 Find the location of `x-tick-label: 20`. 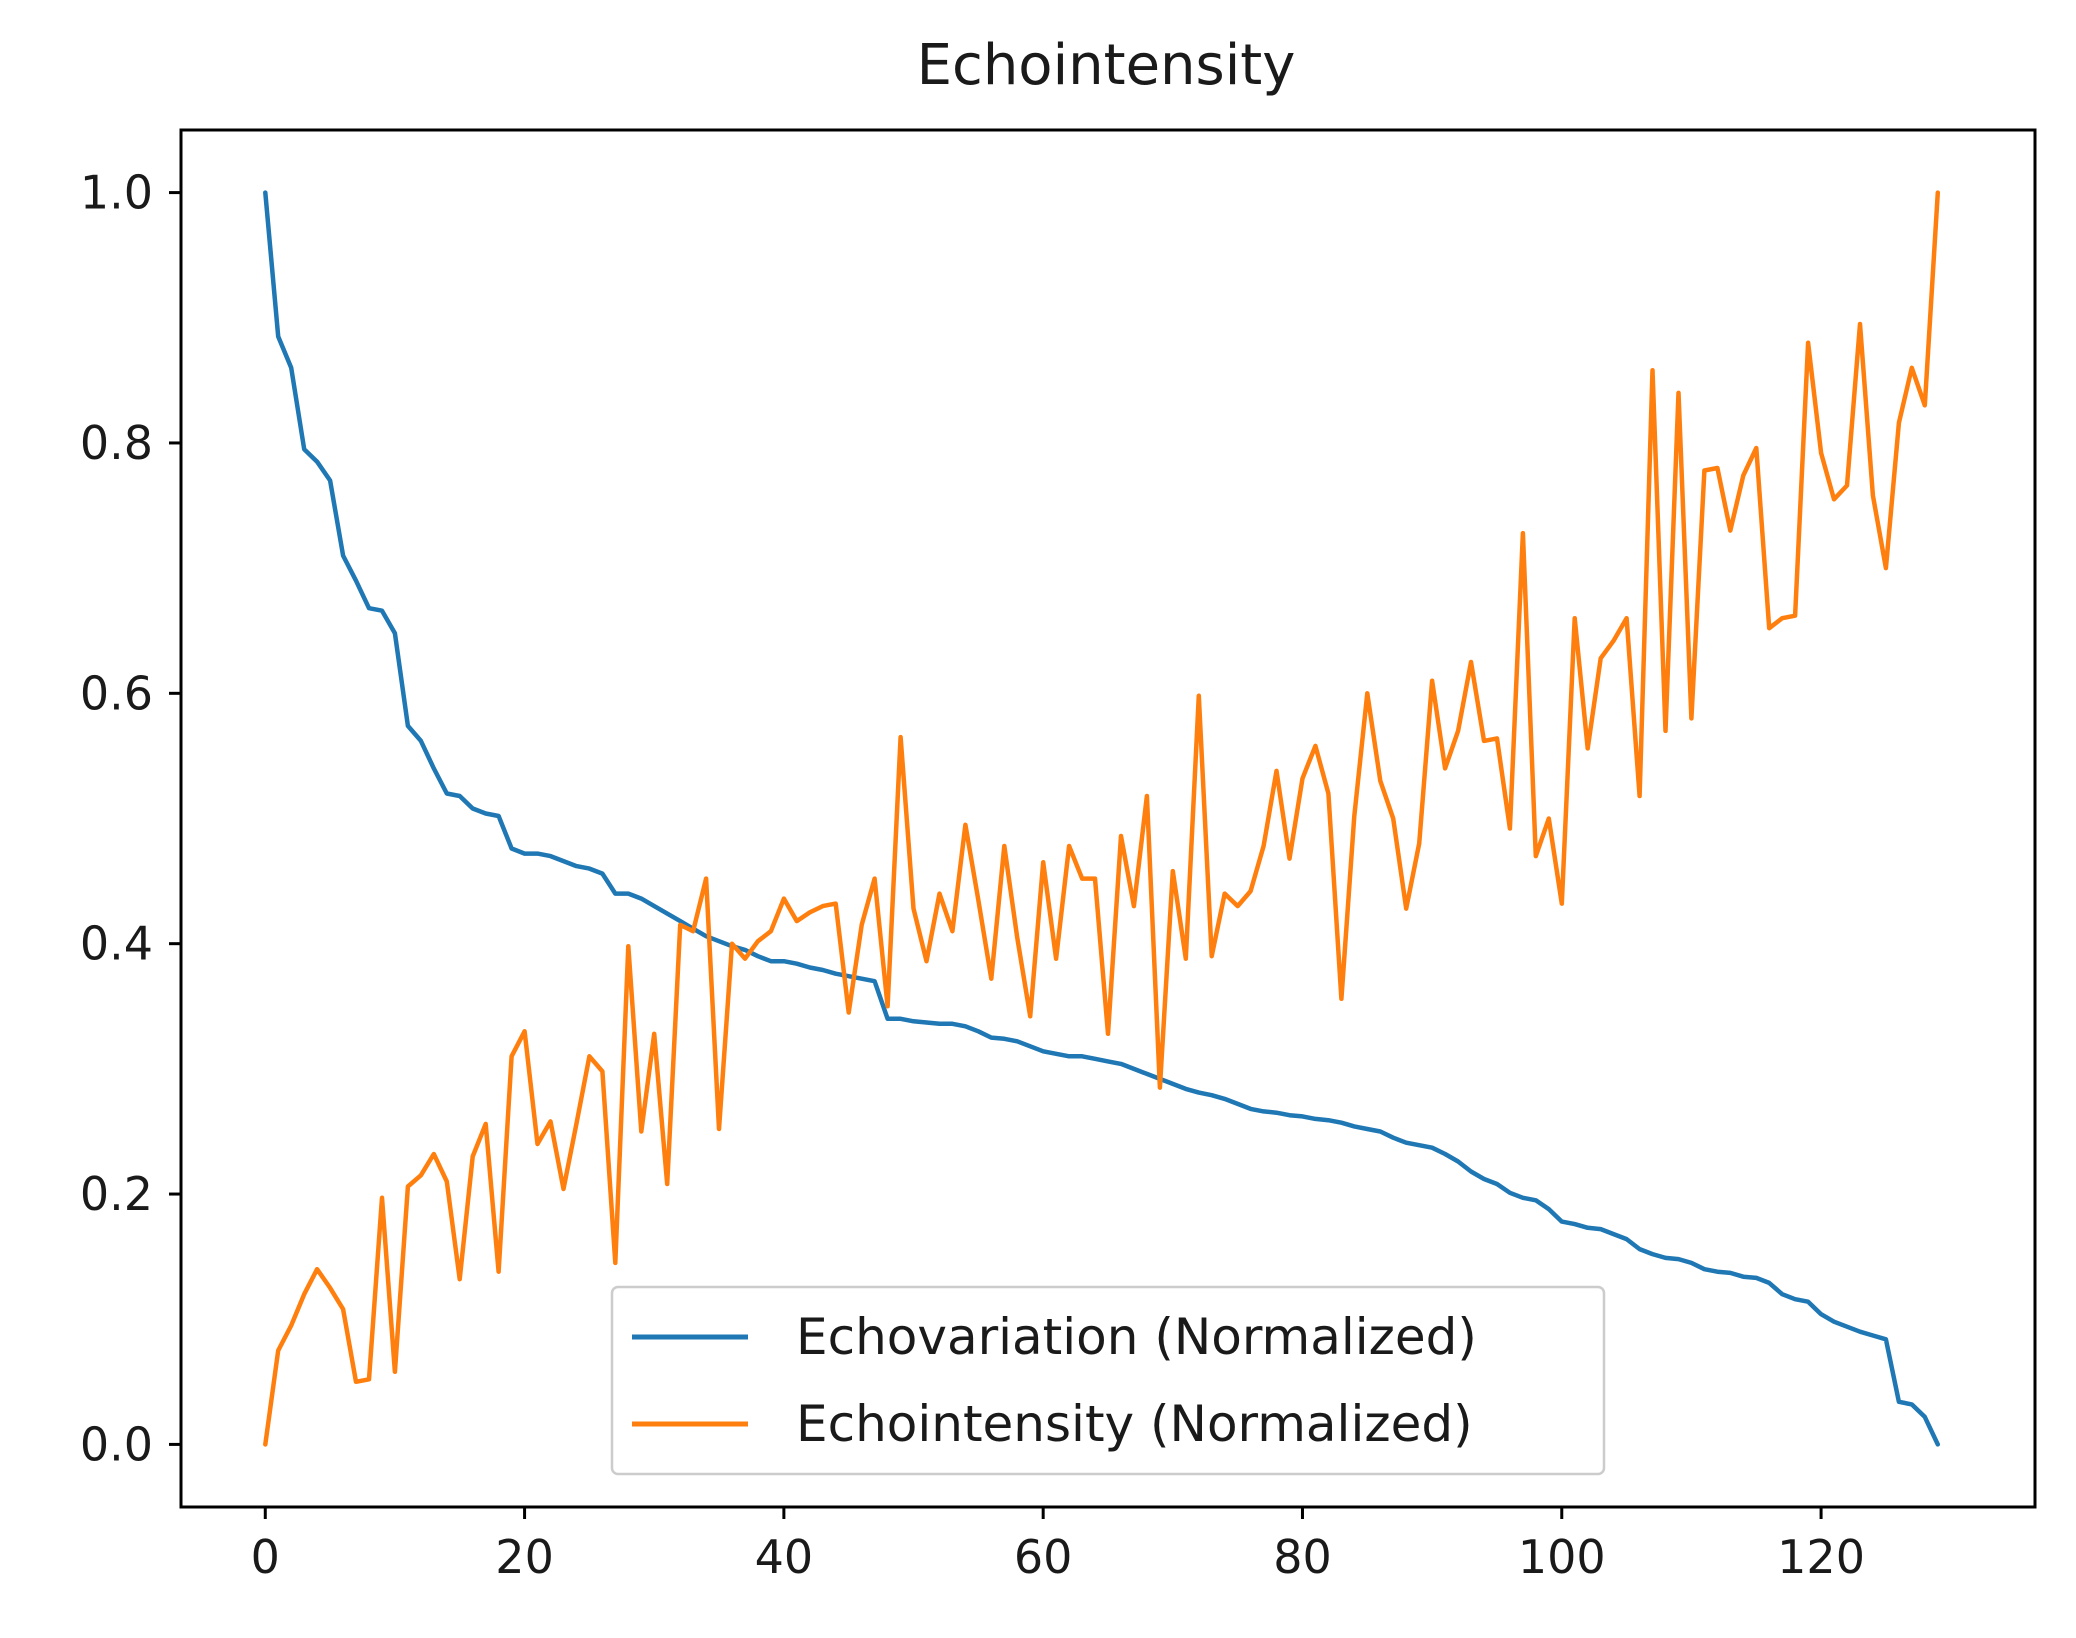

x-tick-label: 20 is located at coordinates (524, 1557).